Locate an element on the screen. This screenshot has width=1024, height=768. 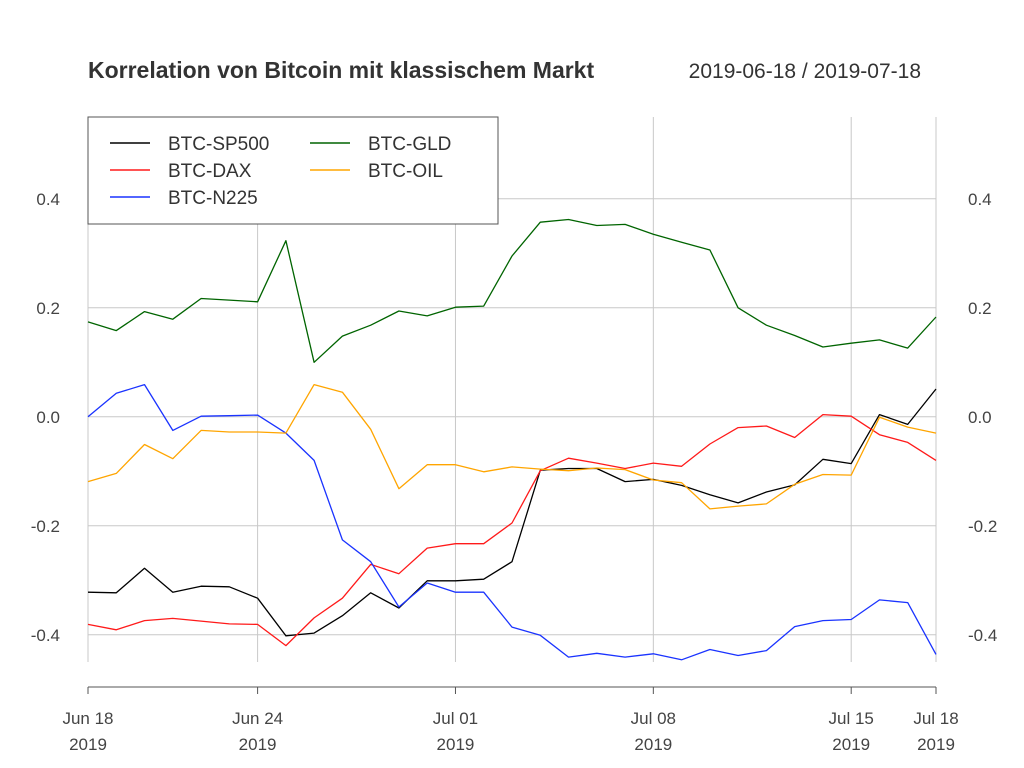
x-tick-label: Jun 18 is located at coordinates (87, 718).